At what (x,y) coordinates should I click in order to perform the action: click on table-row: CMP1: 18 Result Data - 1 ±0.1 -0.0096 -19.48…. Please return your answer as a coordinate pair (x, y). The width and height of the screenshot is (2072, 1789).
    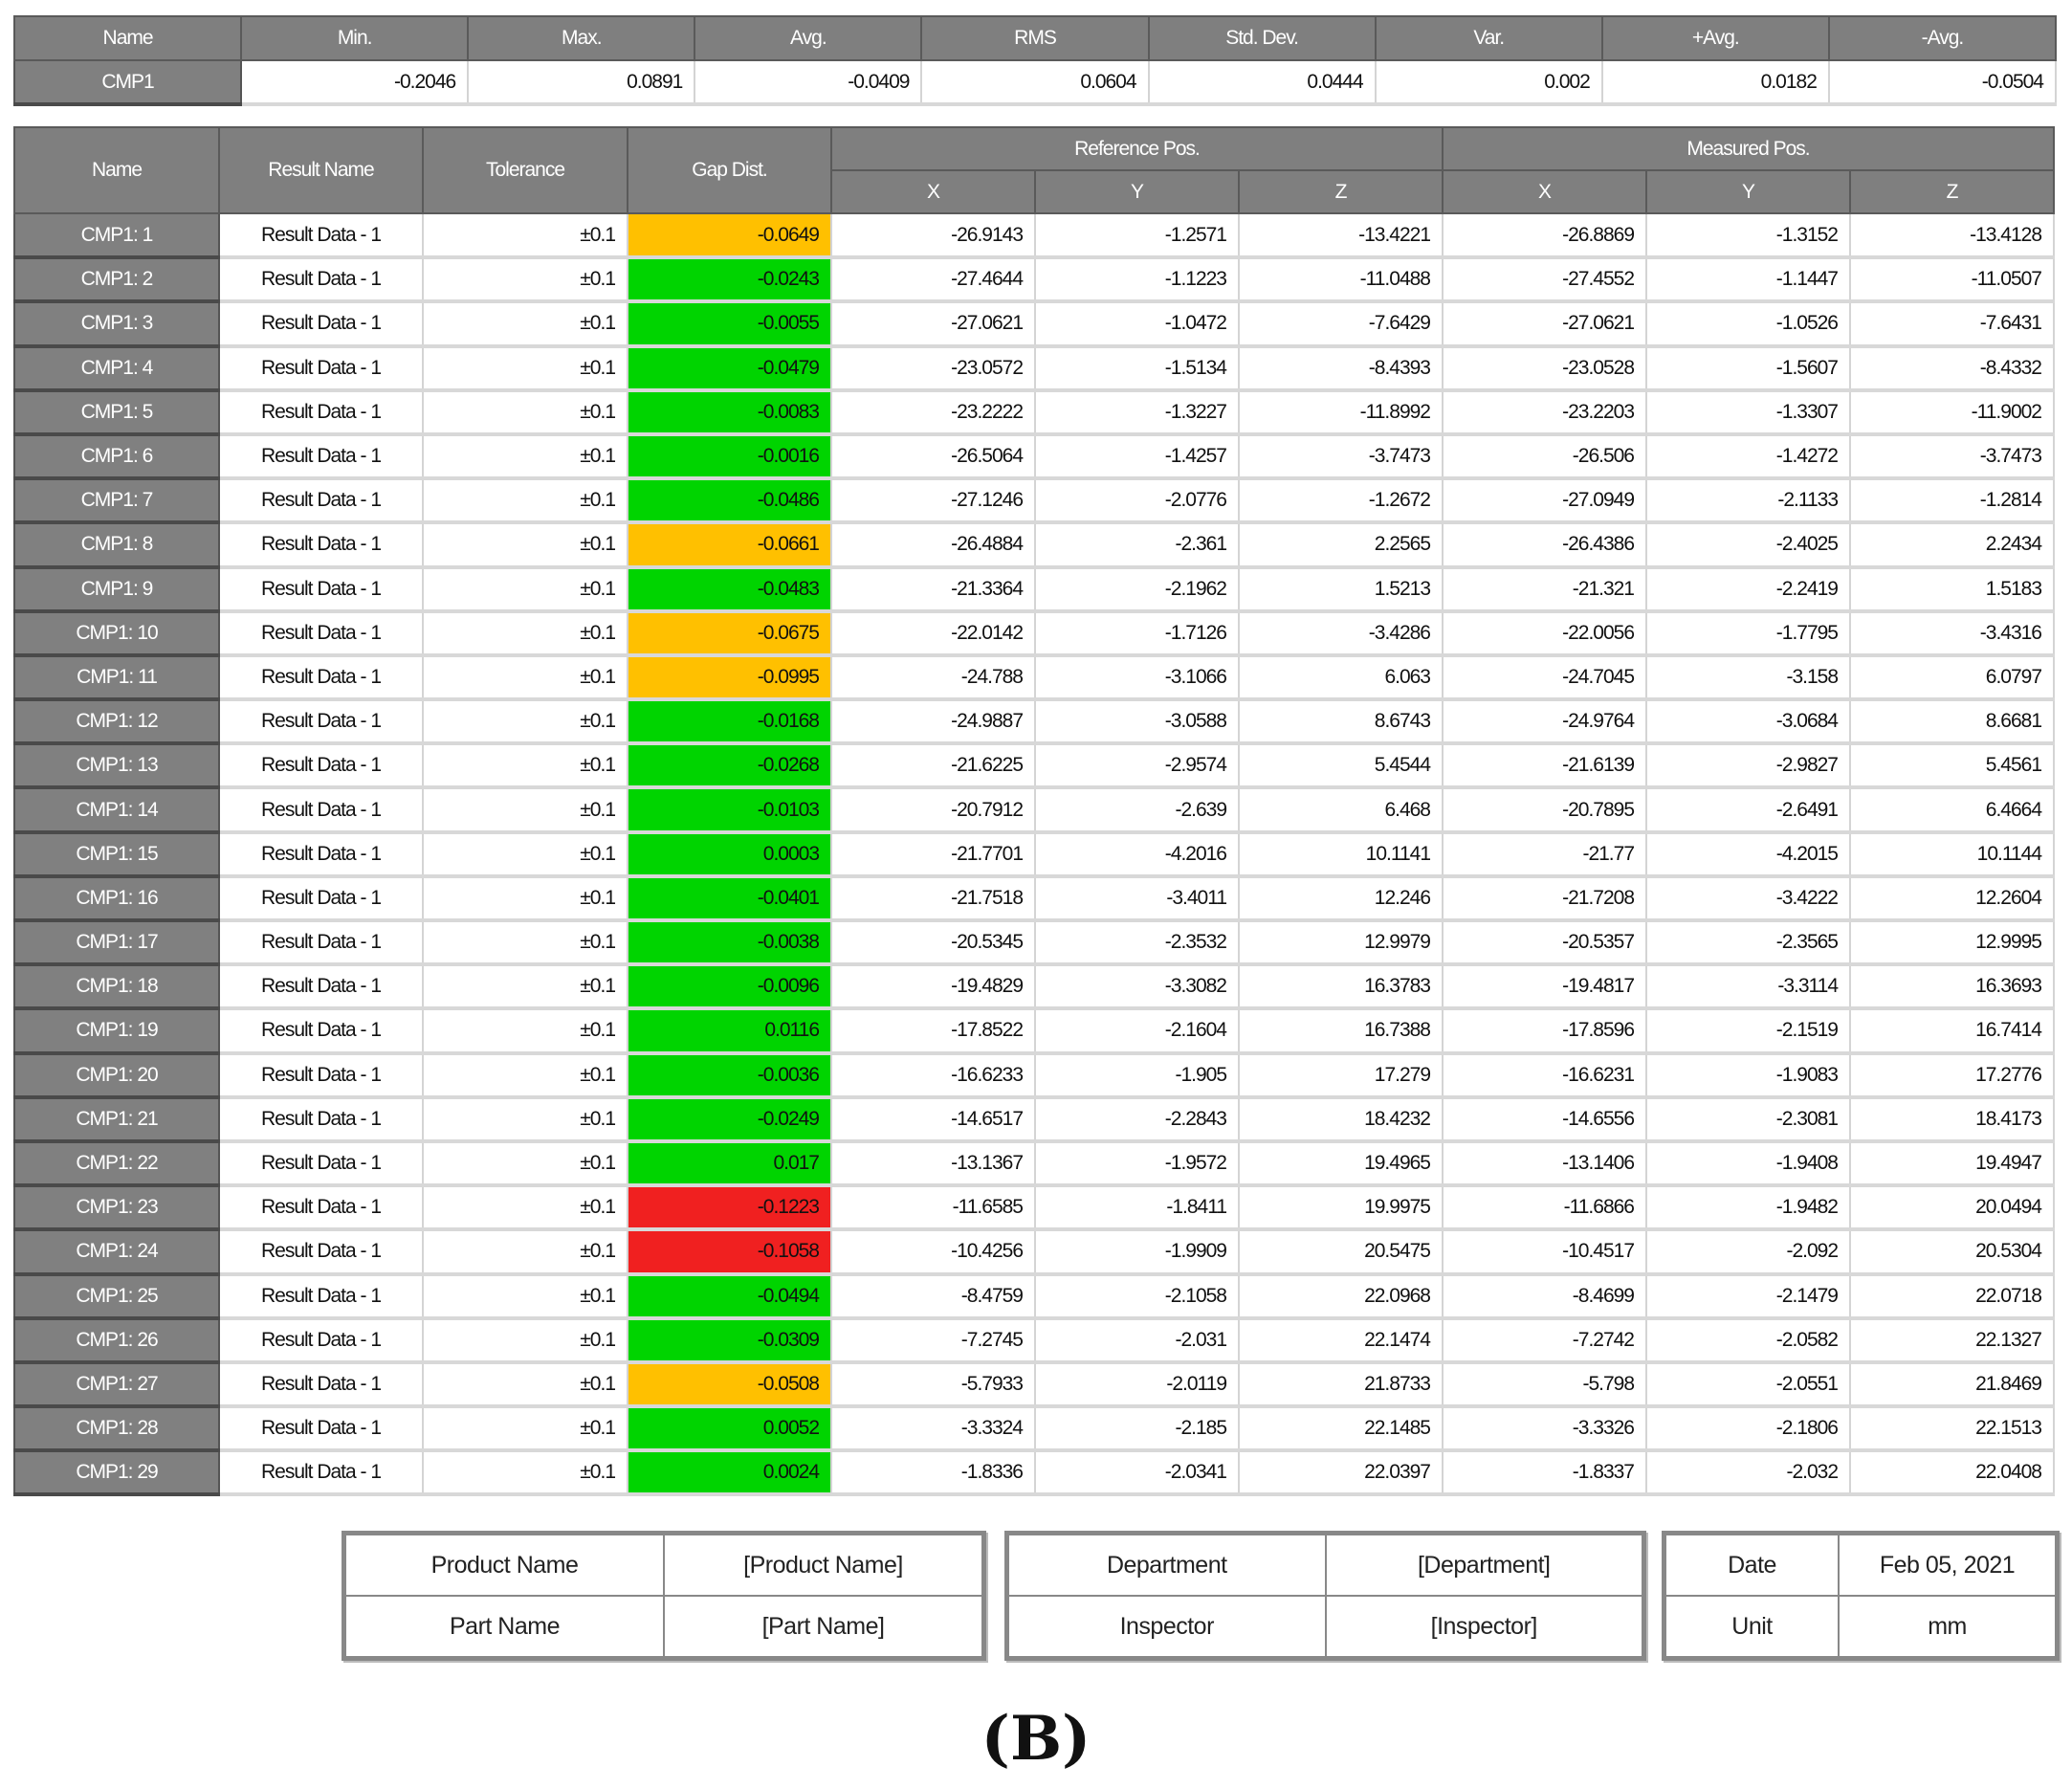
    Looking at the image, I should click on (1034, 987).